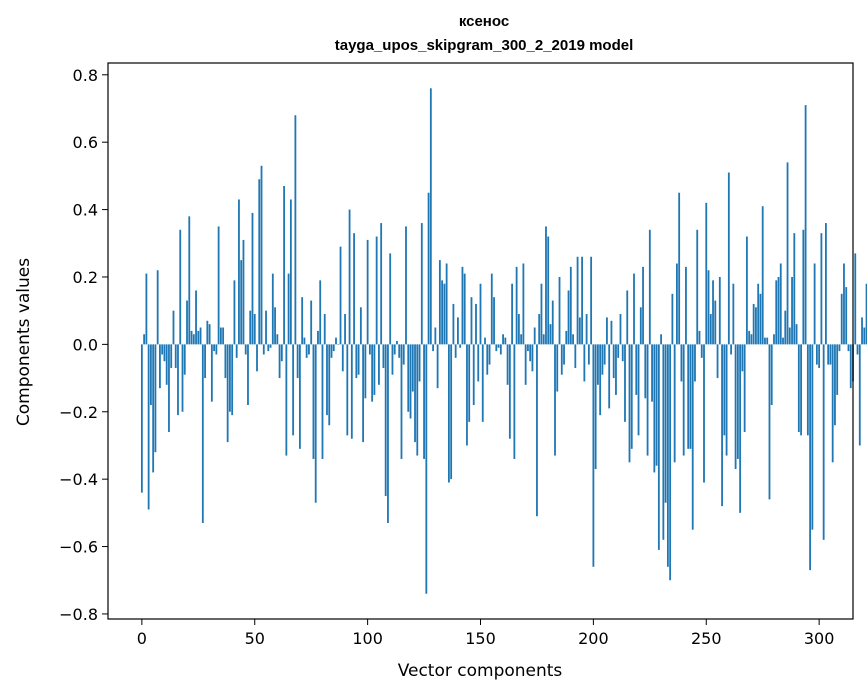  What do you see at coordinates (78, 479) in the screenshot?
I see `y-tick-label-6: −0.4` at bounding box center [78, 479].